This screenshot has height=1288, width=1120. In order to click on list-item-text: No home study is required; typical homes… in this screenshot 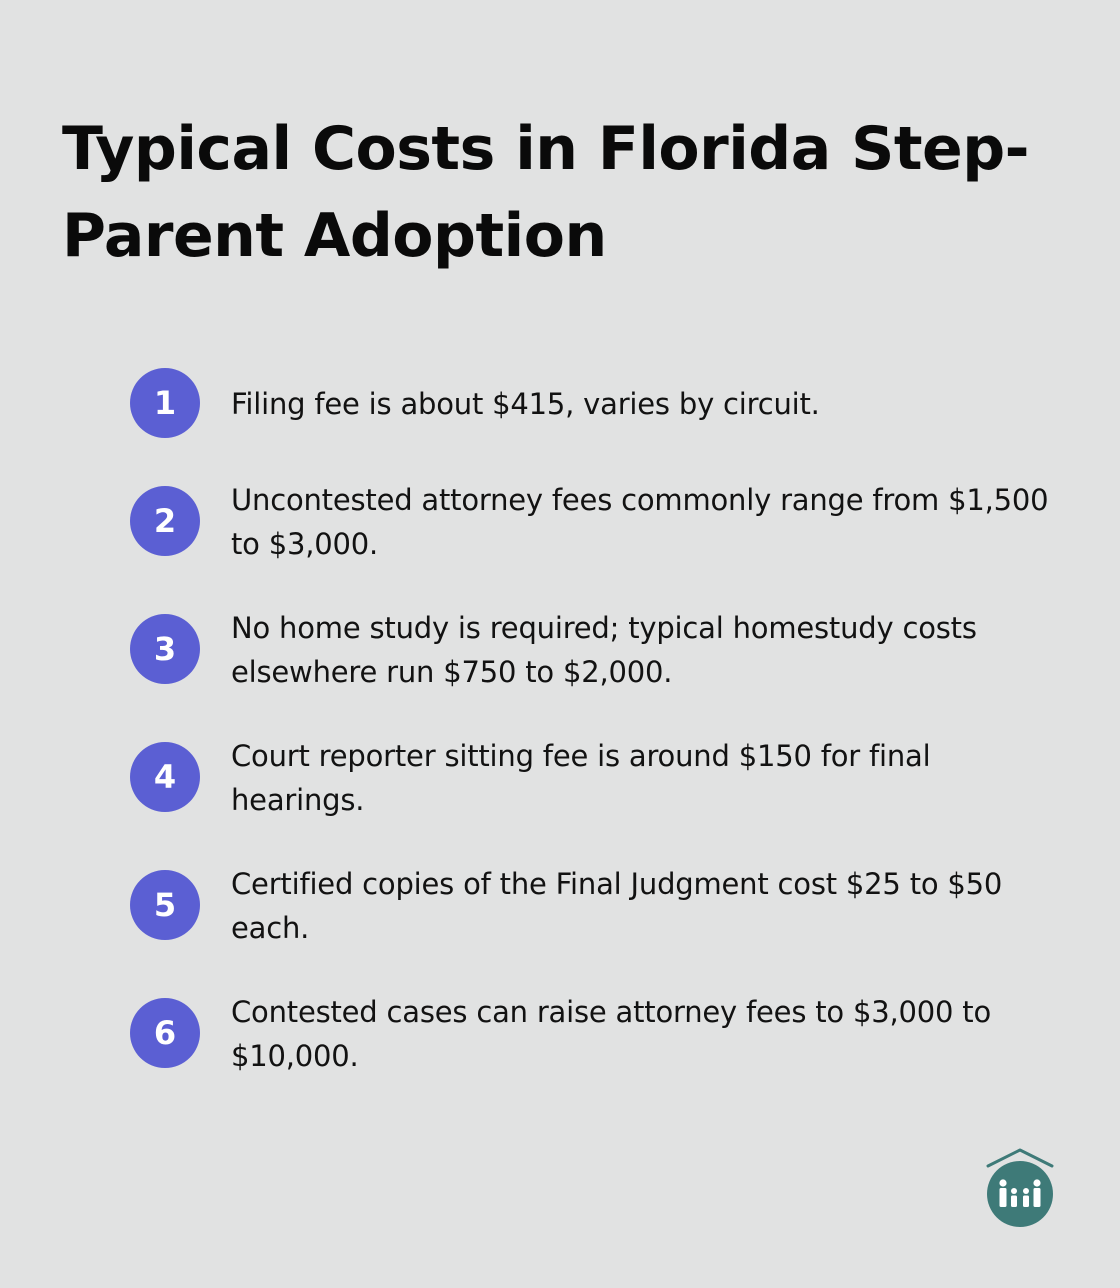, I will do `click(604, 650)`.